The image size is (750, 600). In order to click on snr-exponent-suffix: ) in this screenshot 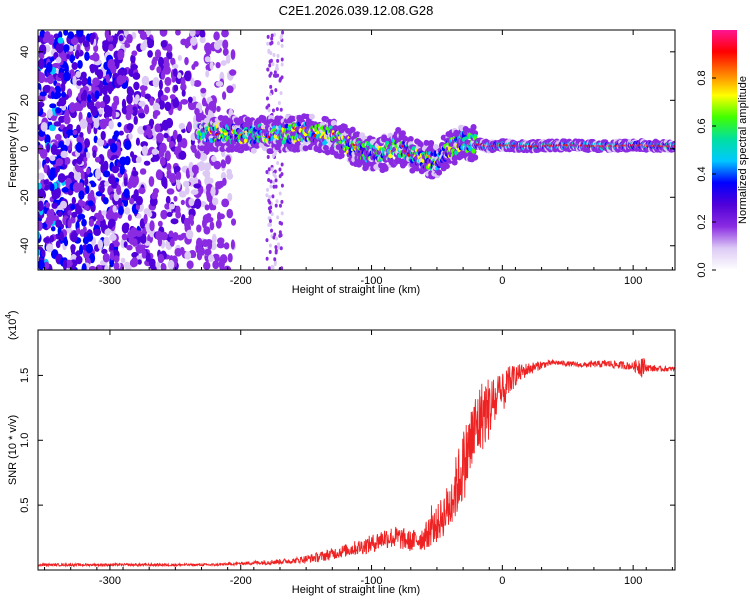, I will do `click(13, 312)`.